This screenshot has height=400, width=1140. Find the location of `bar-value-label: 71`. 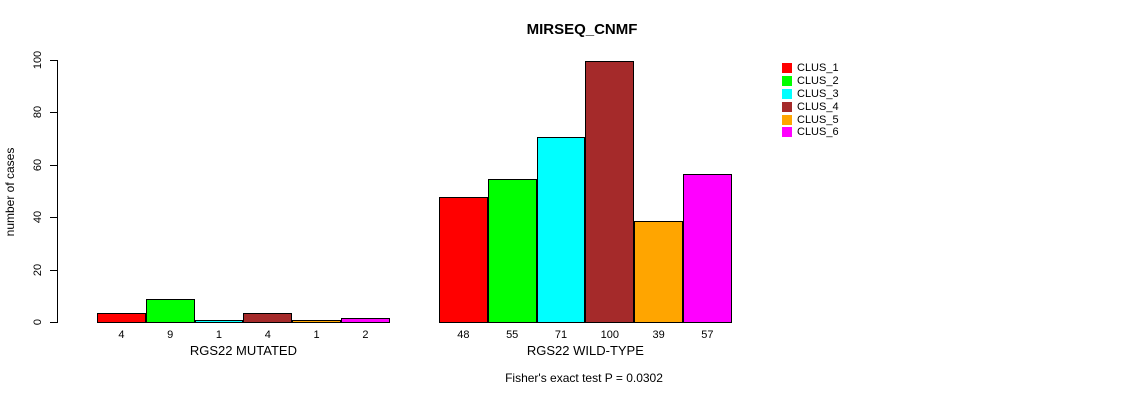

bar-value-label: 71 is located at coordinates (561, 335).